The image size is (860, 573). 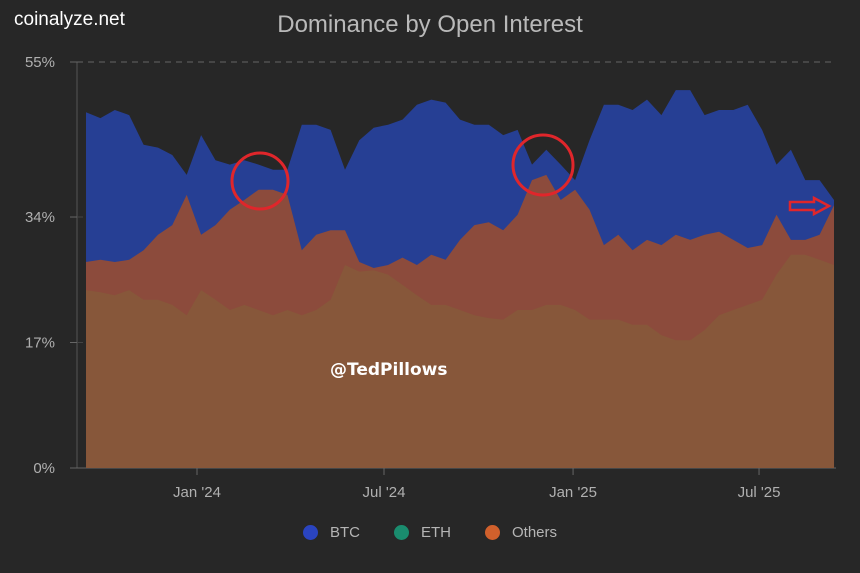 I want to click on others-dot-icon, so click(x=492, y=532).